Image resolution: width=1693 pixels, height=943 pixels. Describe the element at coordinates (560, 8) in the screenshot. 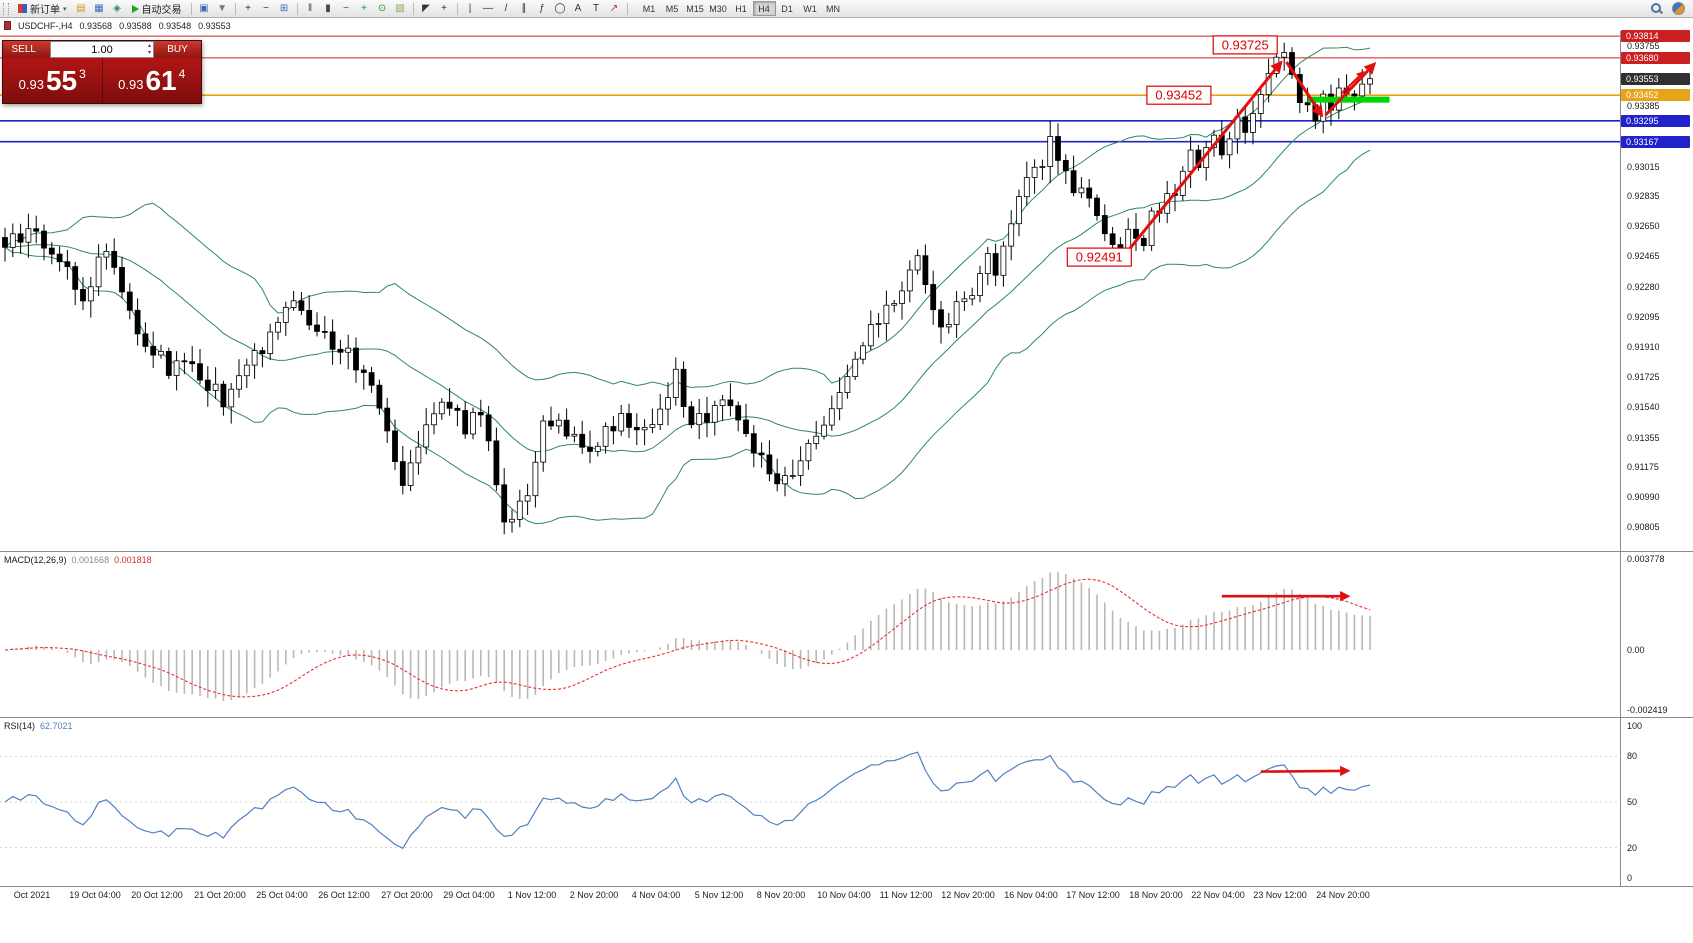

I see `shapes-icon: ◯` at that location.